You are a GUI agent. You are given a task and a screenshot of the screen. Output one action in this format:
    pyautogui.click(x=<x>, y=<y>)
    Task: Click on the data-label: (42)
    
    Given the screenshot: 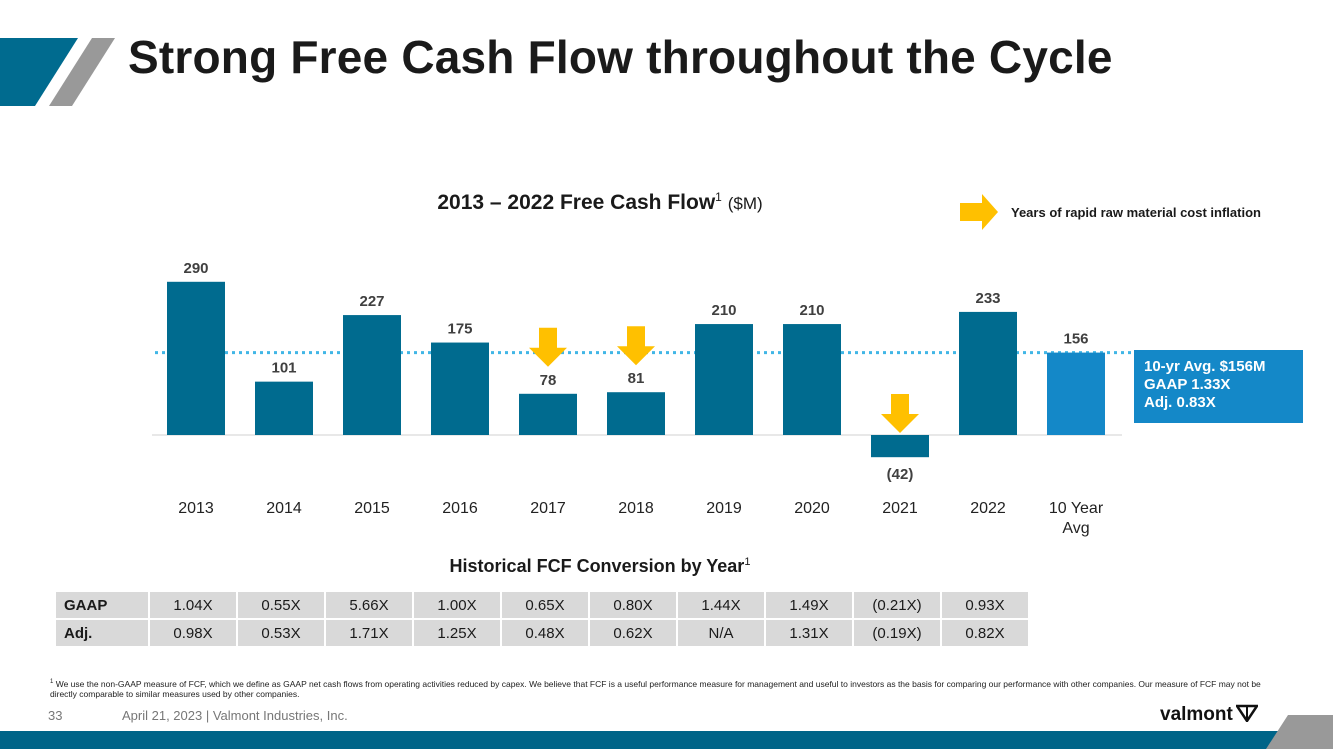 What is the action you would take?
    pyautogui.click(x=900, y=474)
    